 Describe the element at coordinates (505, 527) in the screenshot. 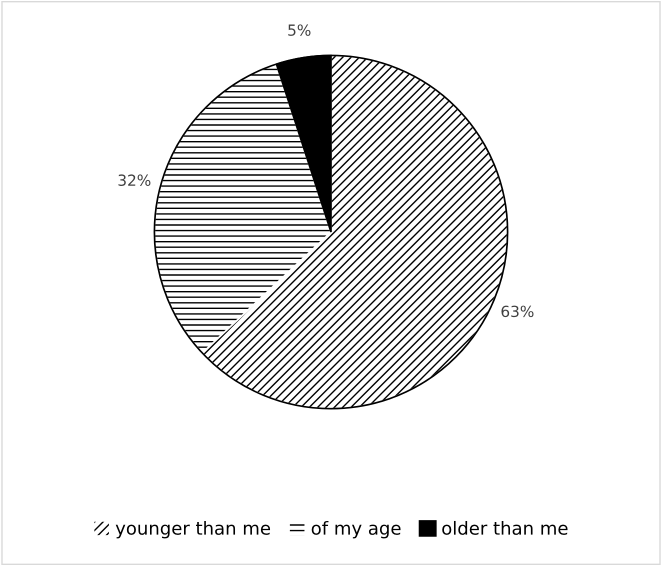

I see `legend-label: older than me` at that location.